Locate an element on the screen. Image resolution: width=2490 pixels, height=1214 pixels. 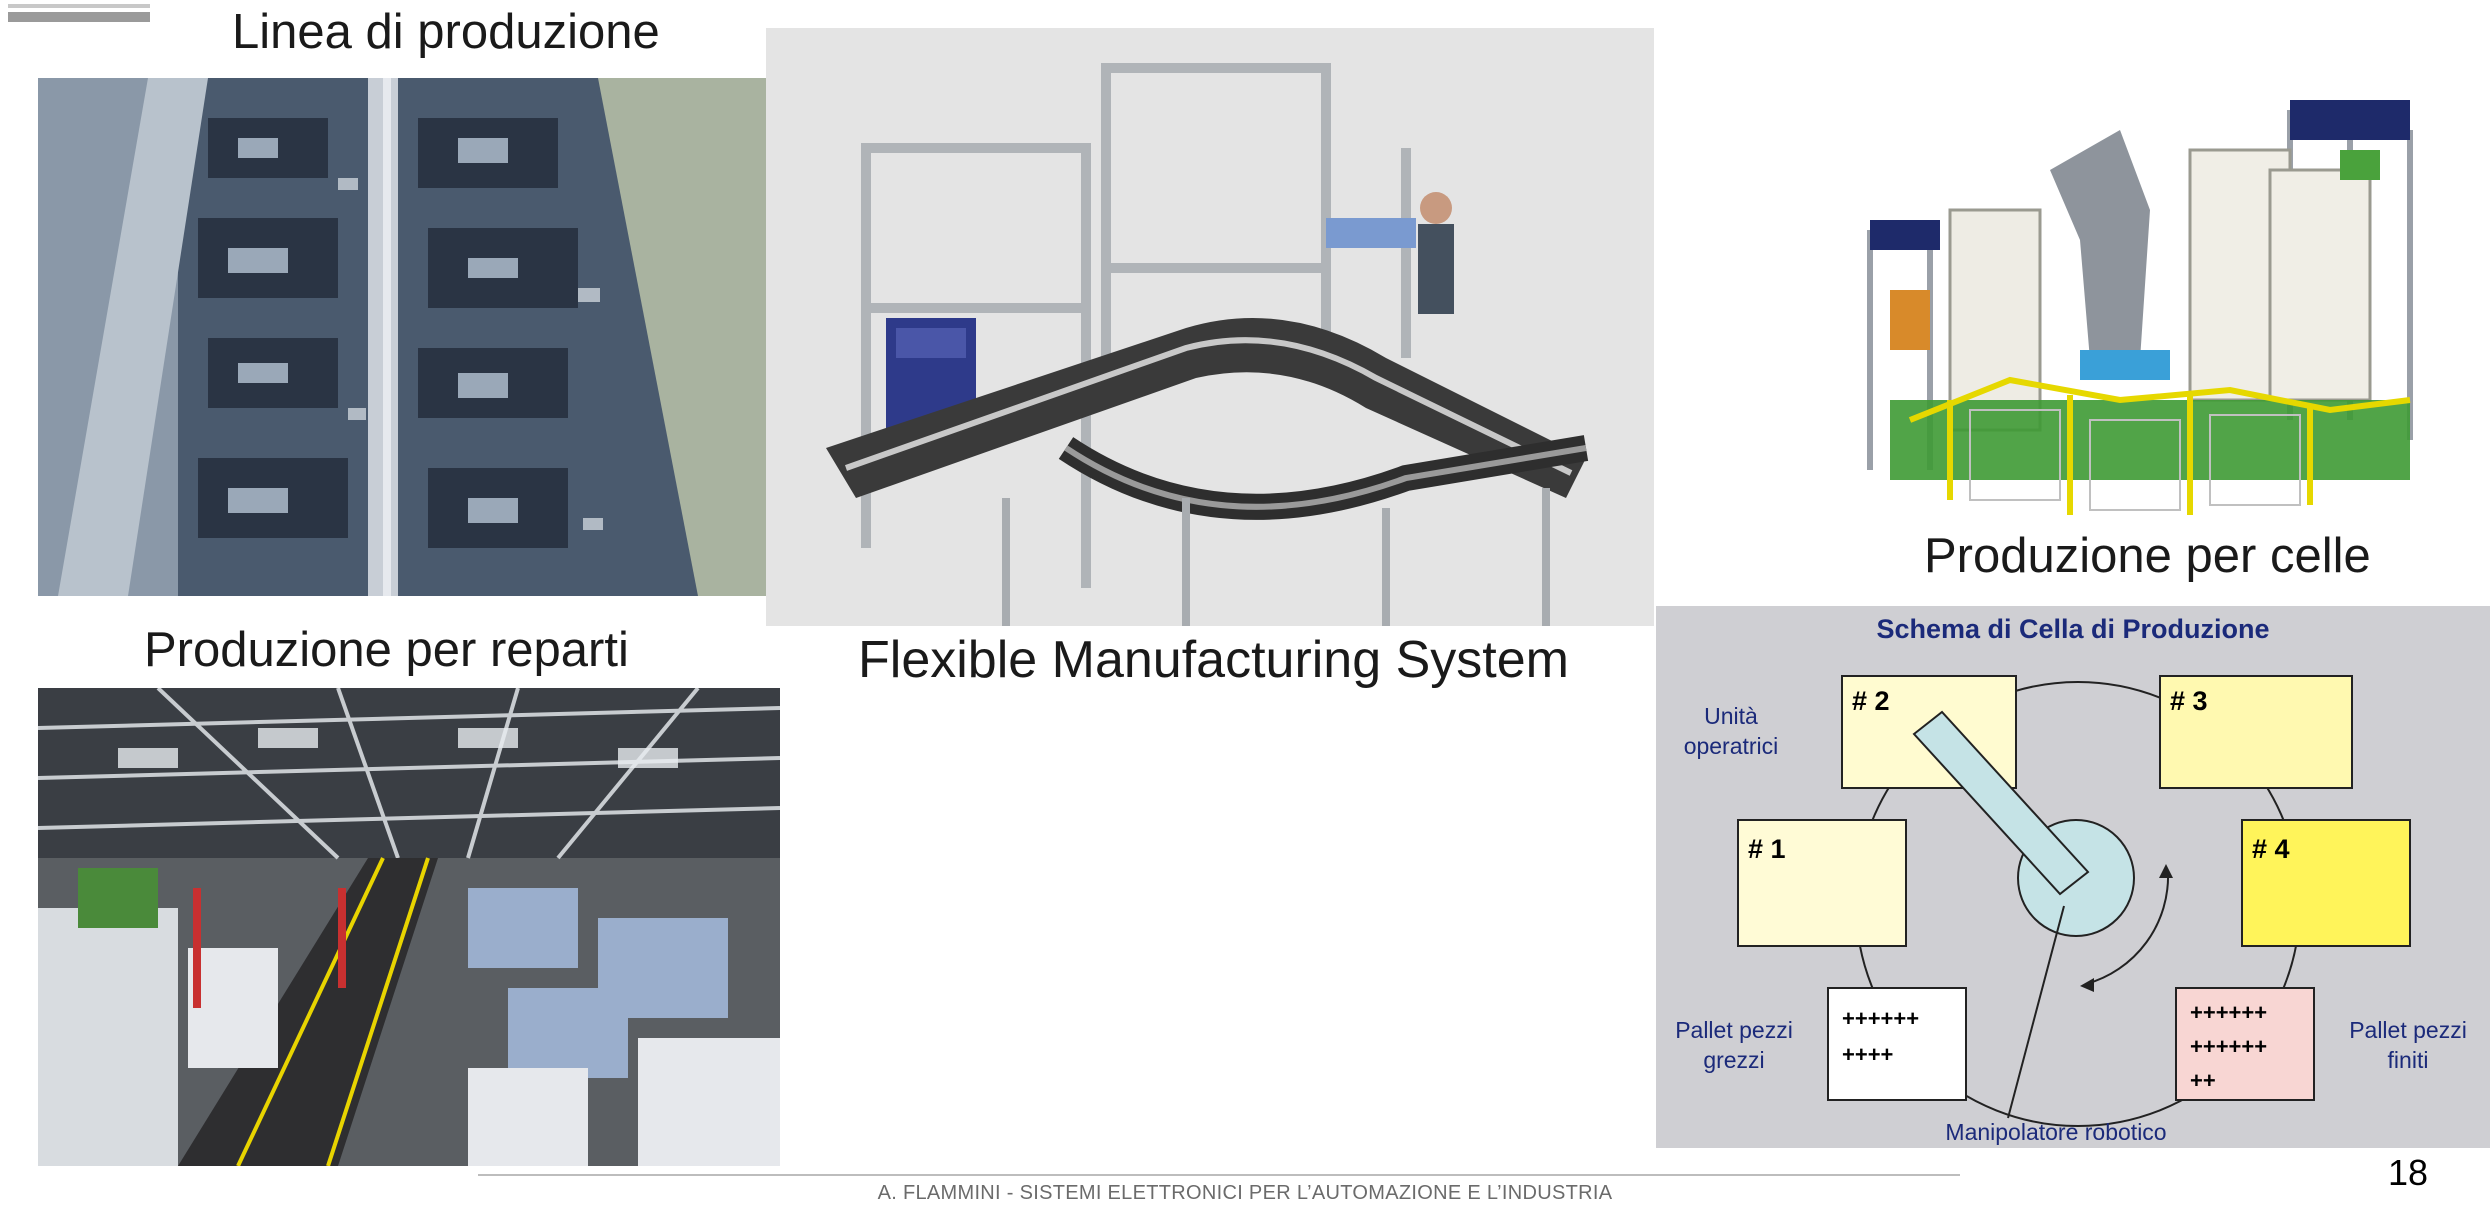
rotation-arrowhead-top is located at coordinates (2166, 871).